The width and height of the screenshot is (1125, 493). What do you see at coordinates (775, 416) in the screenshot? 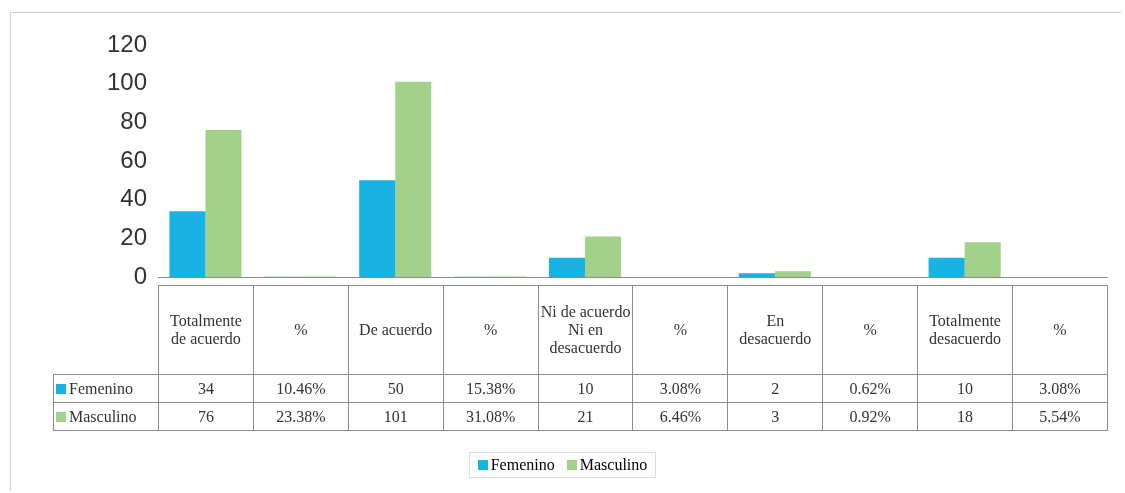
I see `data-label: 3` at bounding box center [775, 416].